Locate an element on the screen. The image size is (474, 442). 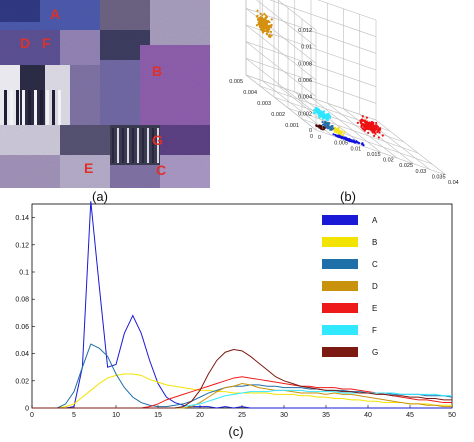
legend-label-e: E is located at coordinates (374, 308).